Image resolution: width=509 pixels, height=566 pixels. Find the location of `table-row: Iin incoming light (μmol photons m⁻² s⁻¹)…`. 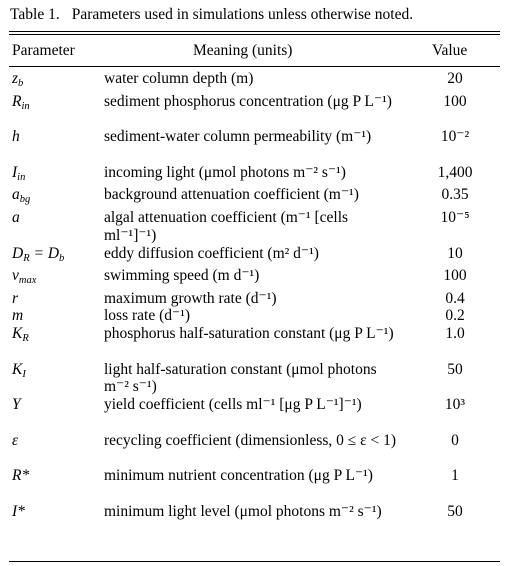

table-row: Iin incoming light (μmol photons m⁻² s⁻¹)… is located at coordinates (254, 175).